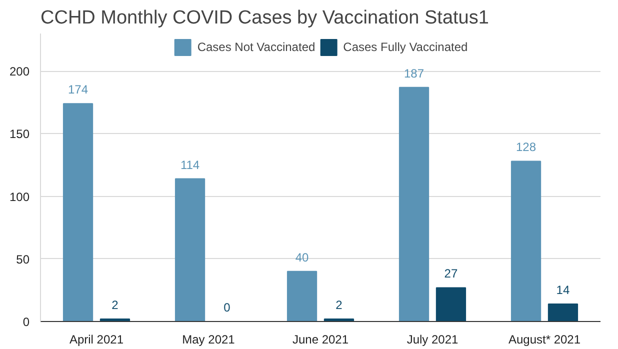 This screenshot has height=349, width=618. What do you see at coordinates (432, 339) in the screenshot?
I see `x-tick-label: July 2021` at bounding box center [432, 339].